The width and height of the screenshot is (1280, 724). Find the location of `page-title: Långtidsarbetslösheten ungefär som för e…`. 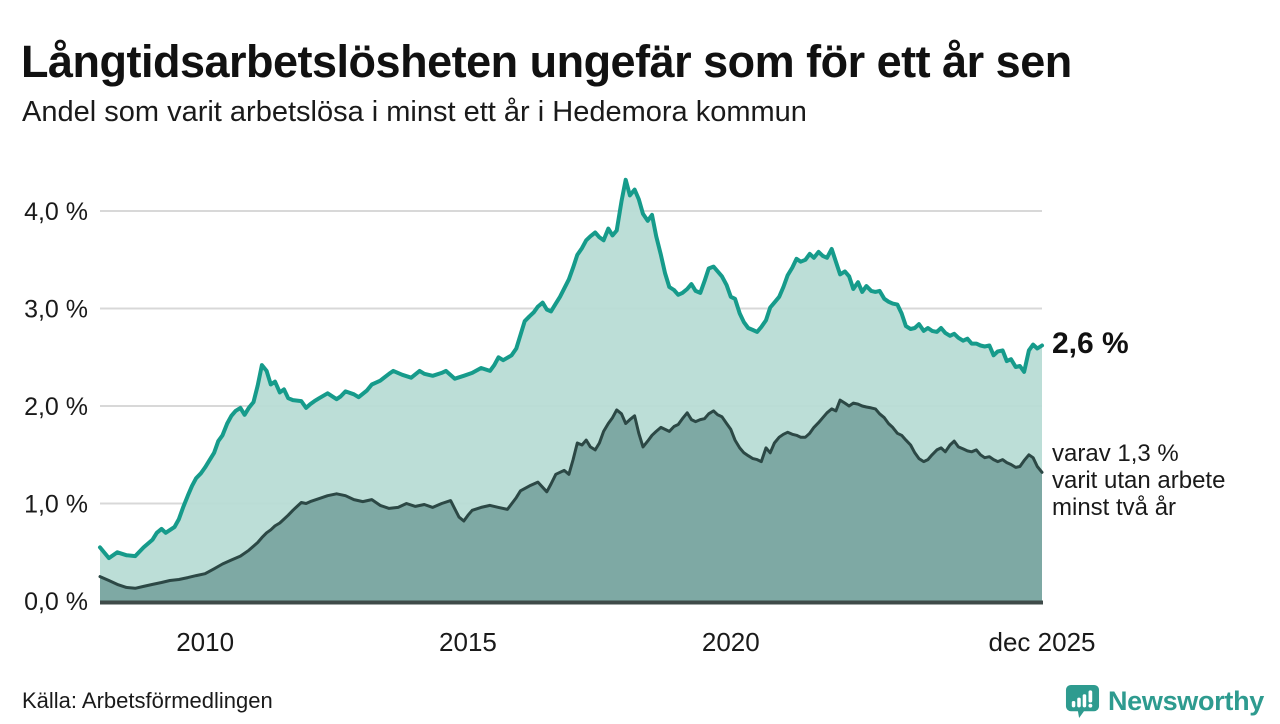

page-title: Långtidsarbetslösheten ungefär som för e… is located at coordinates (546, 62).